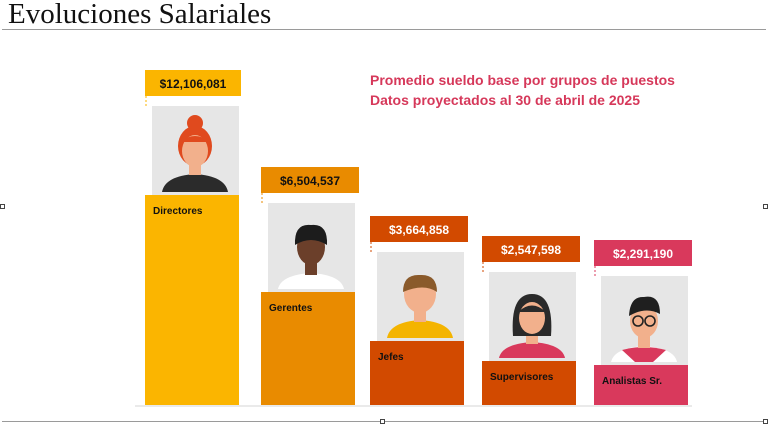  I want to click on resize-handle-bottom-right, so click(765, 421).